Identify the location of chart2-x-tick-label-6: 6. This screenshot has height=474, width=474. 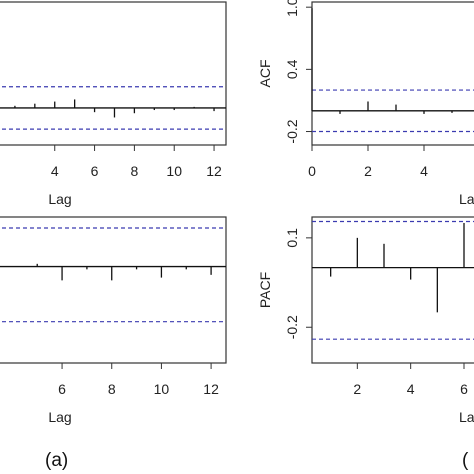
(62, 389).